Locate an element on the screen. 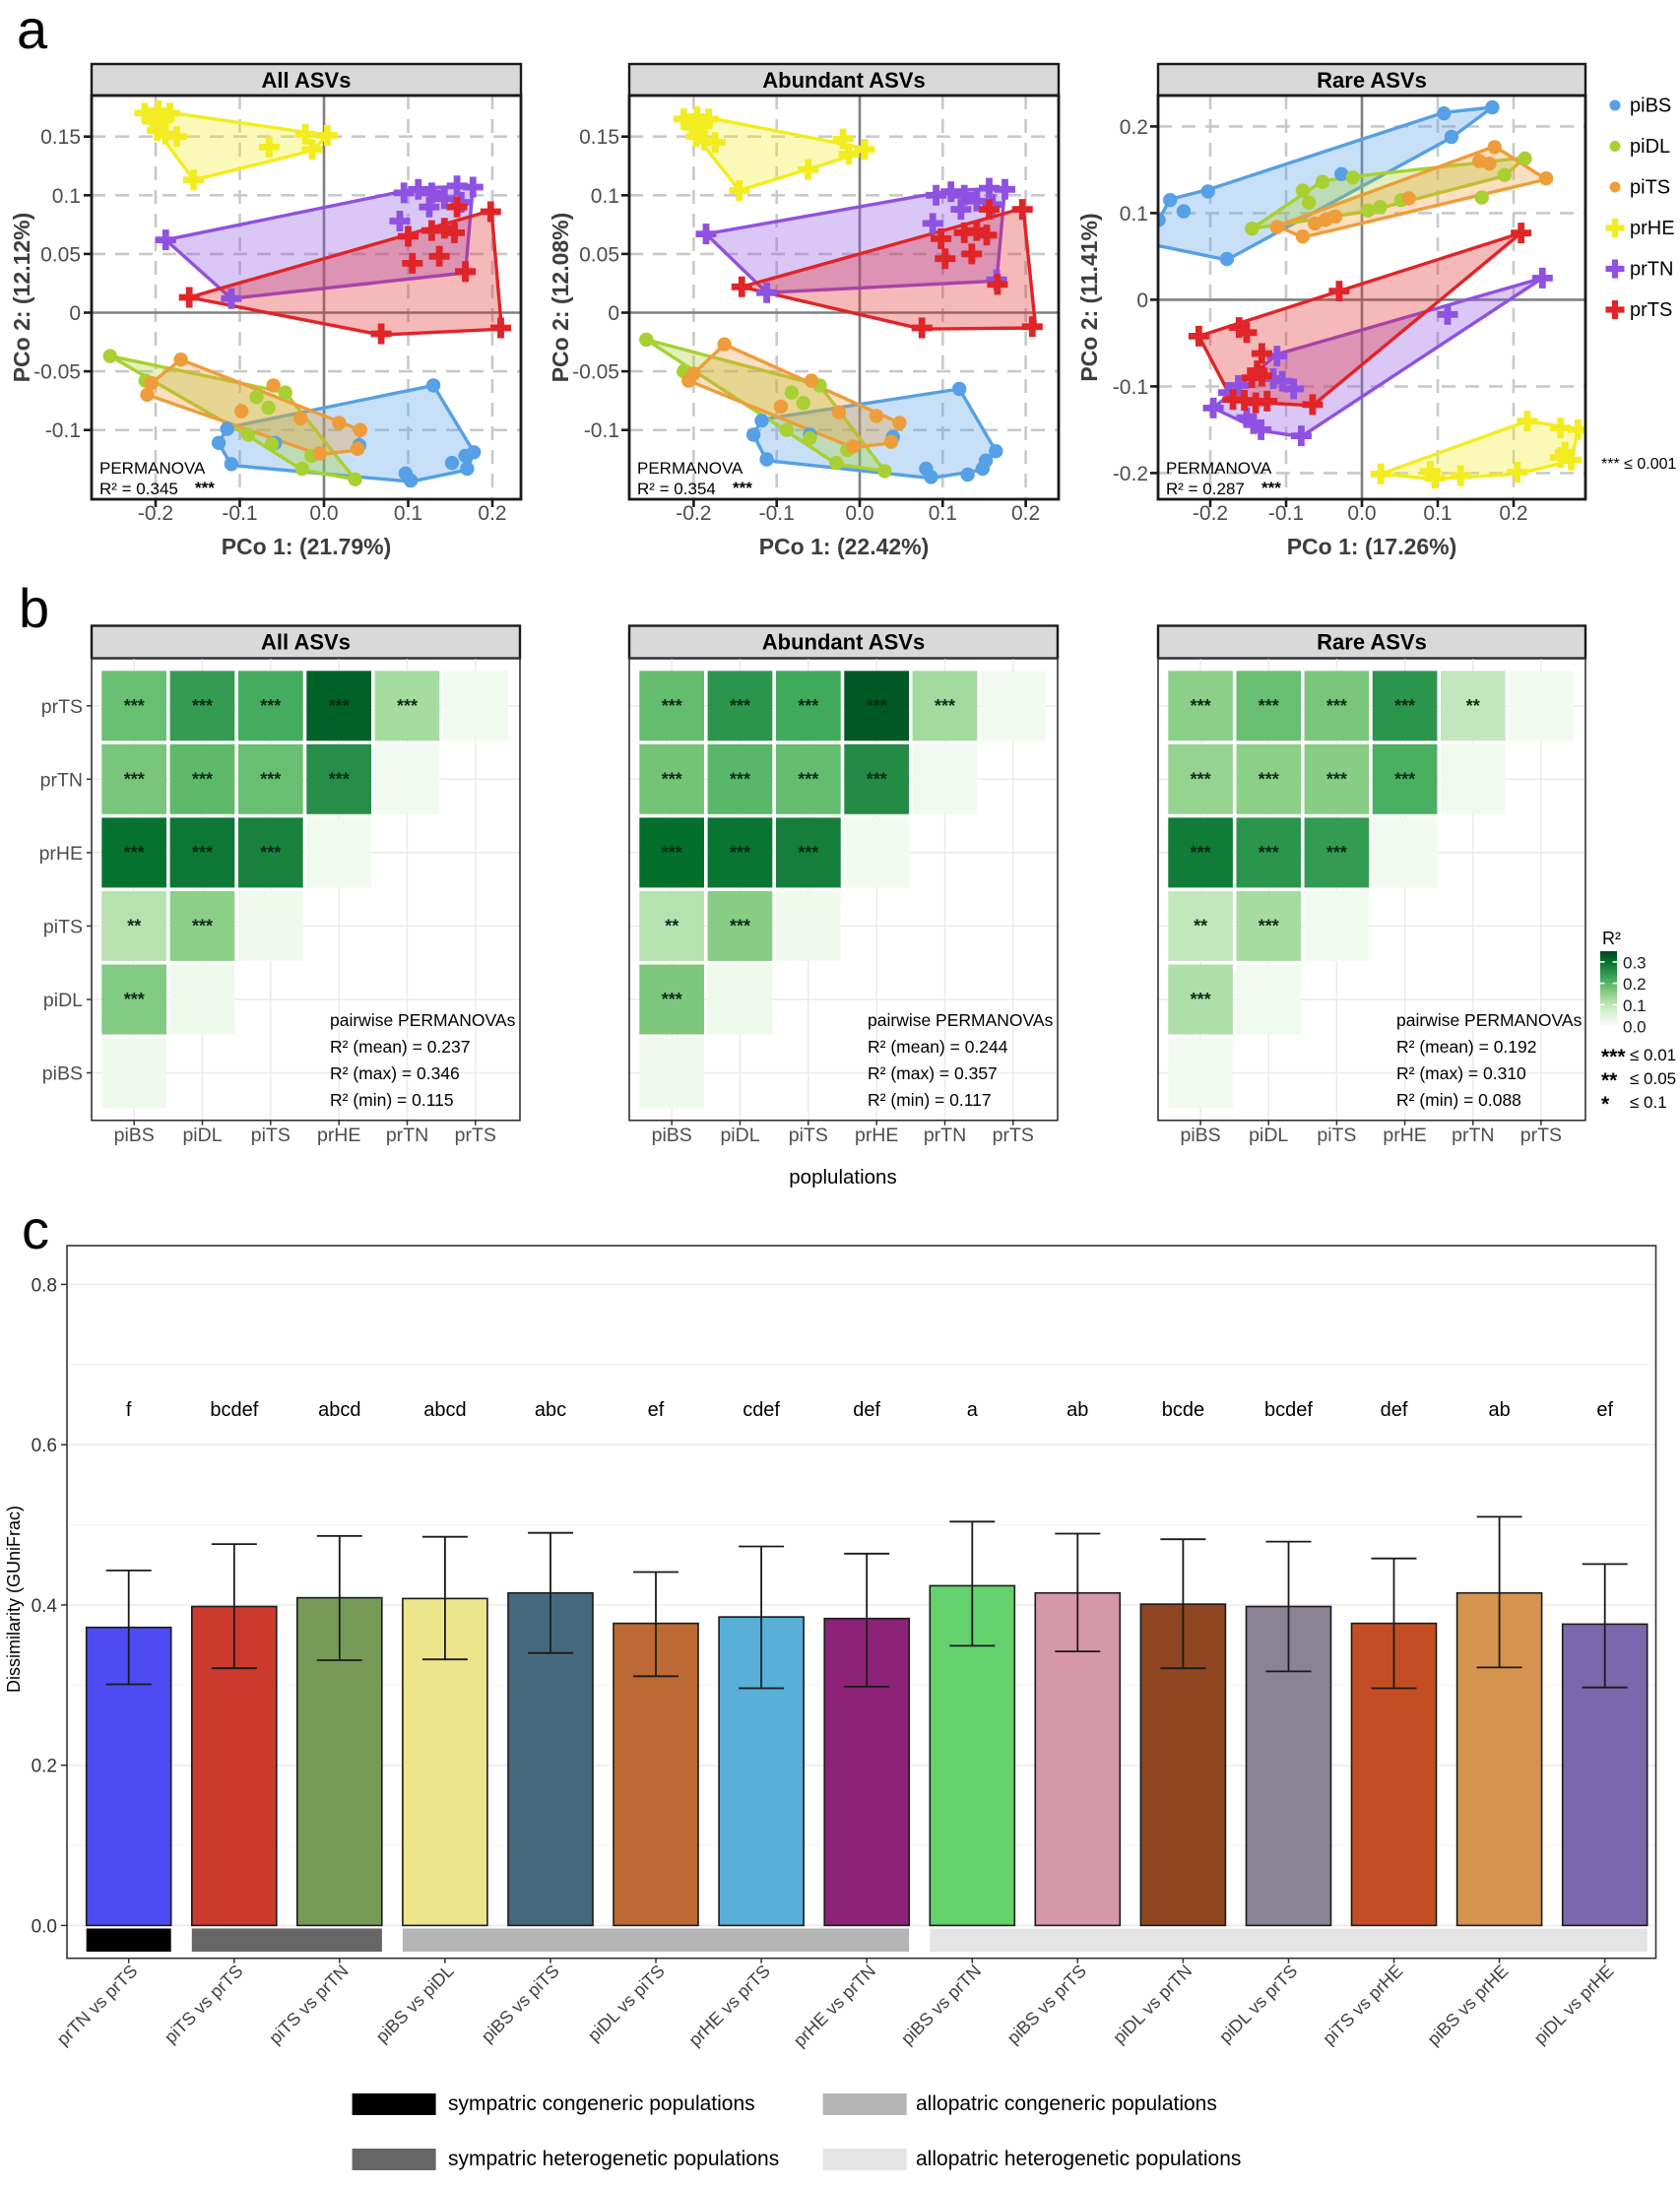 This screenshot has height=2186, width=1680. svg-text: R² (max) = 0.357 is located at coordinates (933, 1073).